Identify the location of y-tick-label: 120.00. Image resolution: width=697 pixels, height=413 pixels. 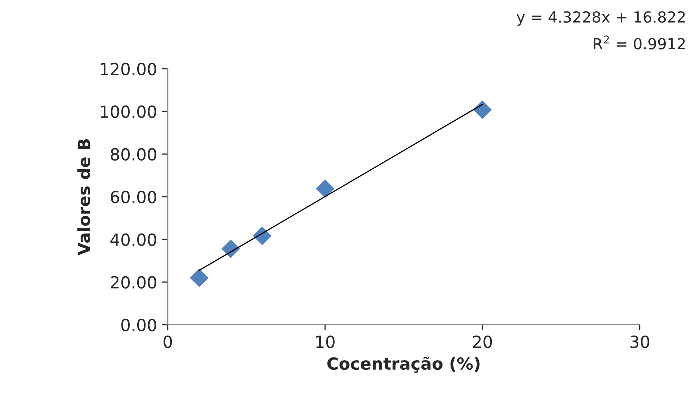
(128, 69).